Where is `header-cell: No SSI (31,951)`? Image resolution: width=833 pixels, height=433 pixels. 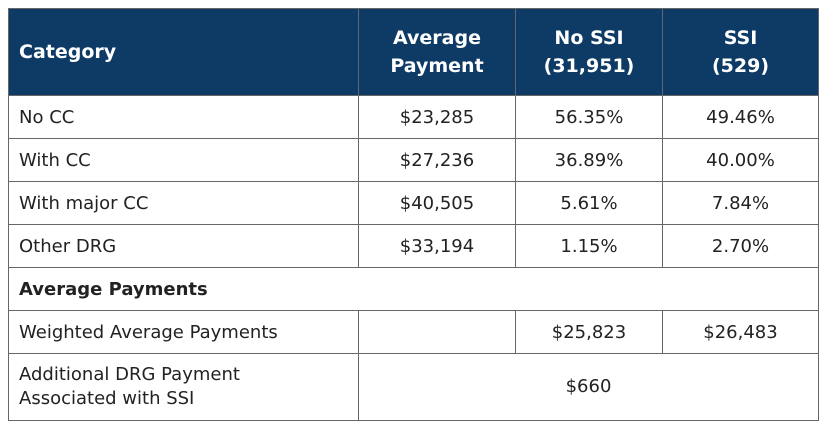
header-cell: No SSI (31,951) is located at coordinates (589, 52).